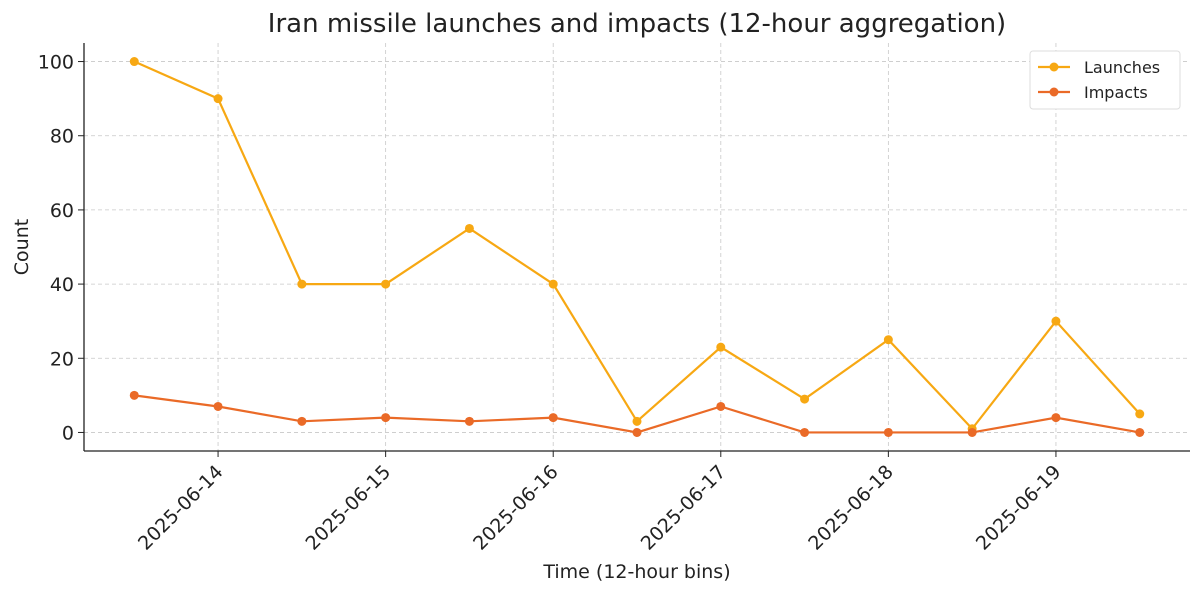 The height and width of the screenshot is (594, 1200). I want to click on y-tick-label: 40, so click(62, 285).